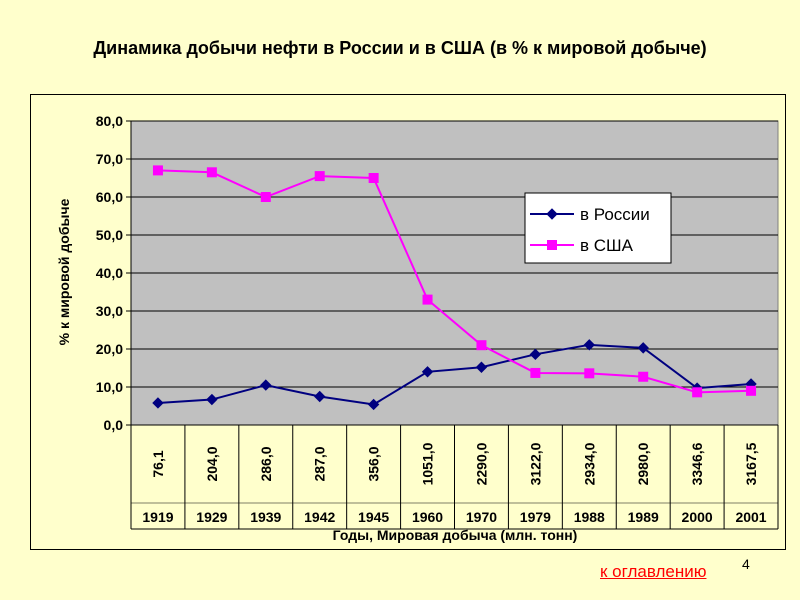 The height and width of the screenshot is (600, 800). I want to click on world-production-label: 1051,0, so click(428, 463).